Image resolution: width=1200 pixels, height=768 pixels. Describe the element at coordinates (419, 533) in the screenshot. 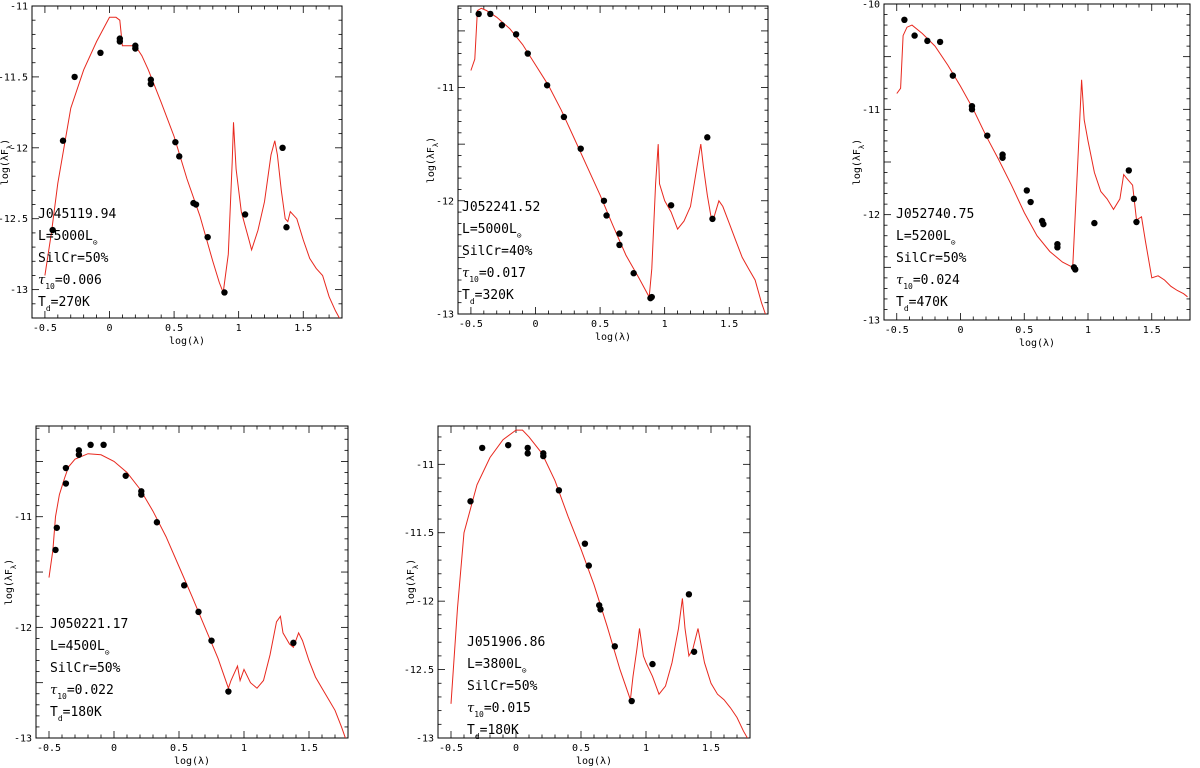

I see `y-tick-label: -11.5` at that location.